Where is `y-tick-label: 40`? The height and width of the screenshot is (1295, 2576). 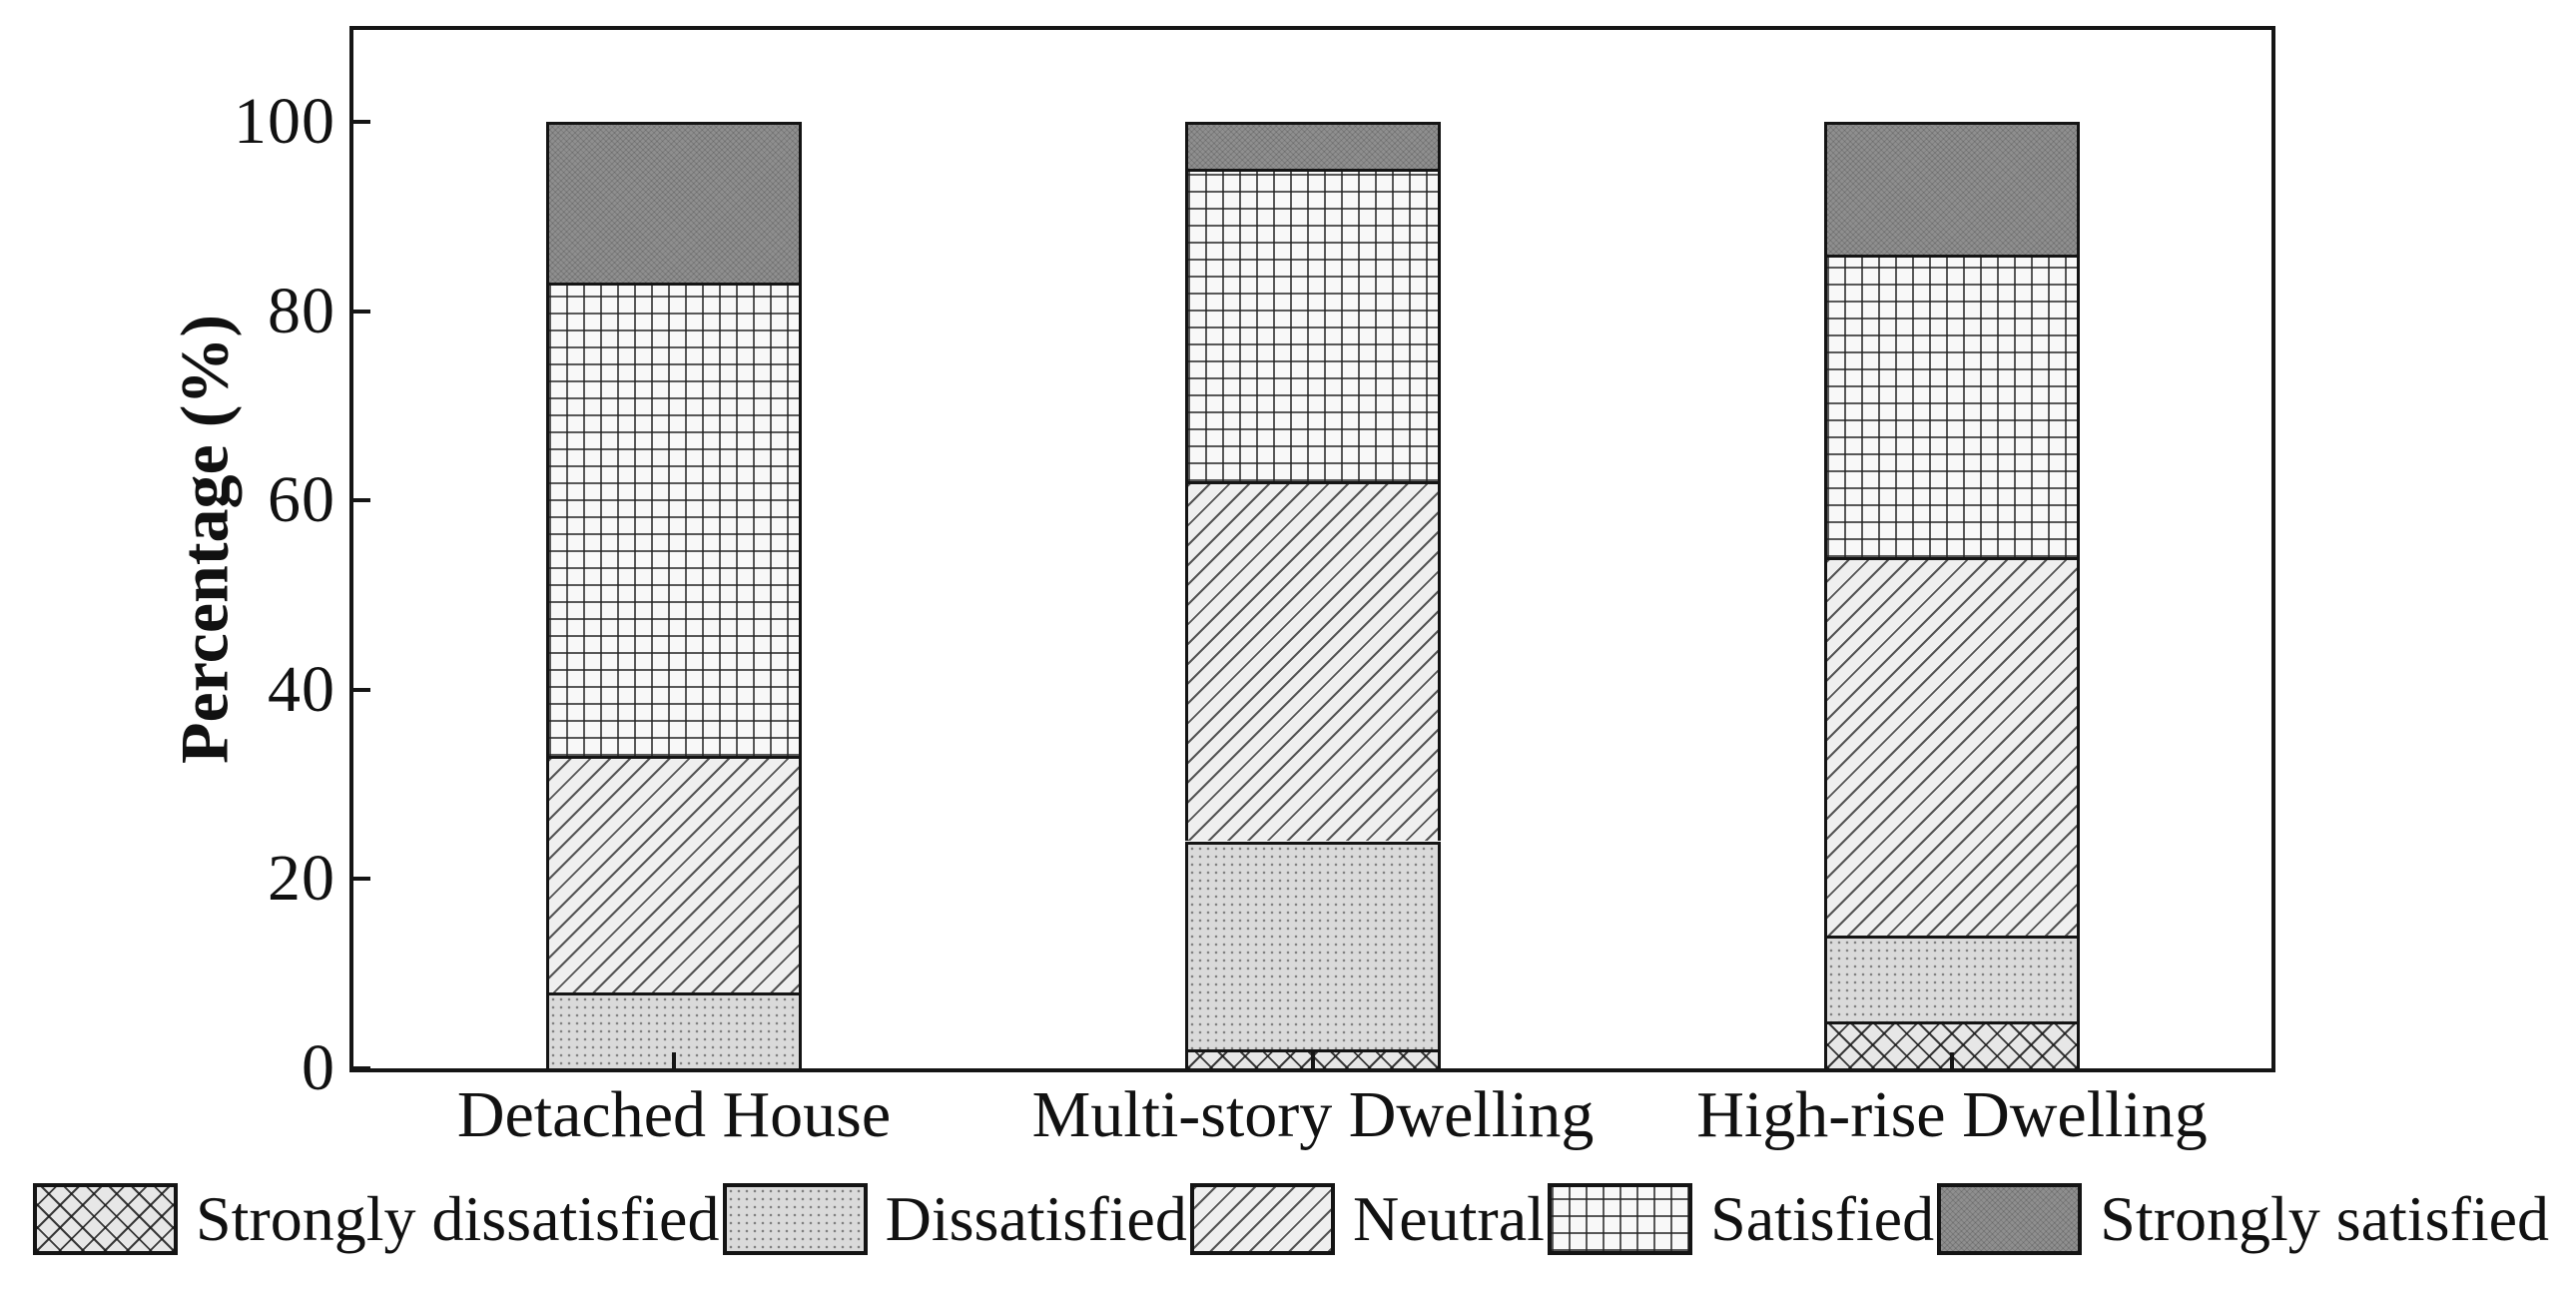
y-tick-label: 40 is located at coordinates (301, 689).